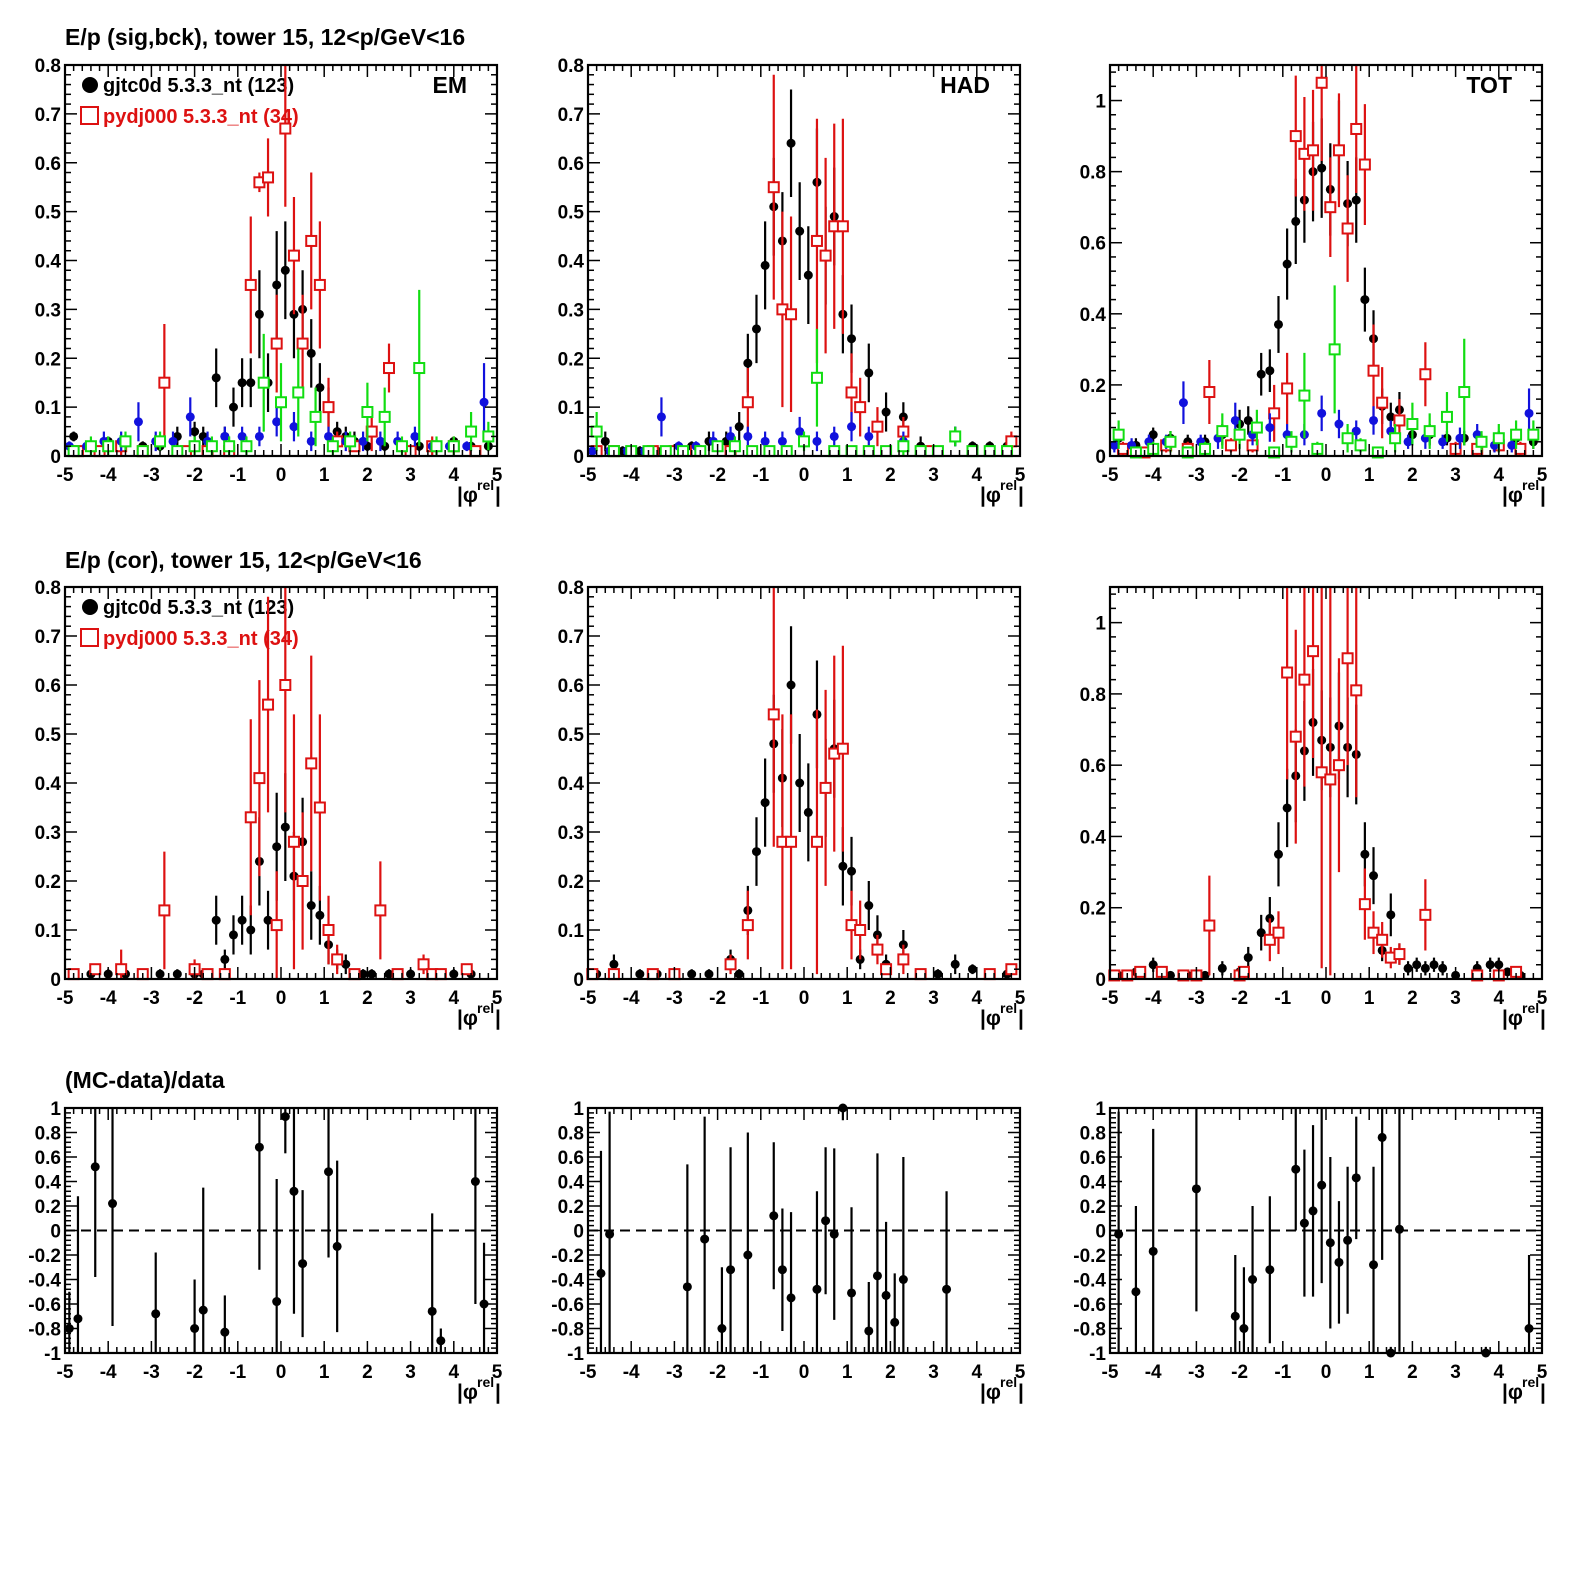  I want to click on x-tick-label: 1, so click(1369, 998).